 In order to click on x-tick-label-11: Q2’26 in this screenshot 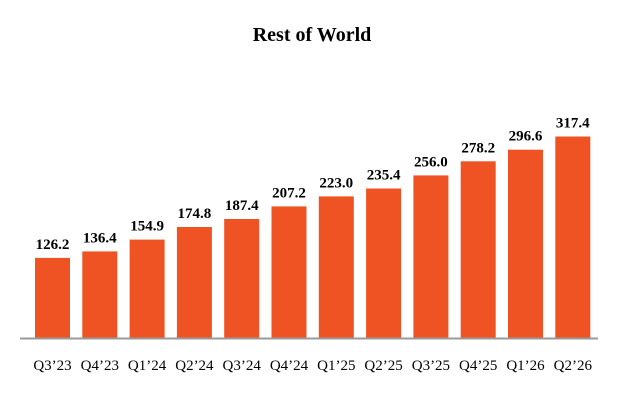, I will do `click(573, 366)`.